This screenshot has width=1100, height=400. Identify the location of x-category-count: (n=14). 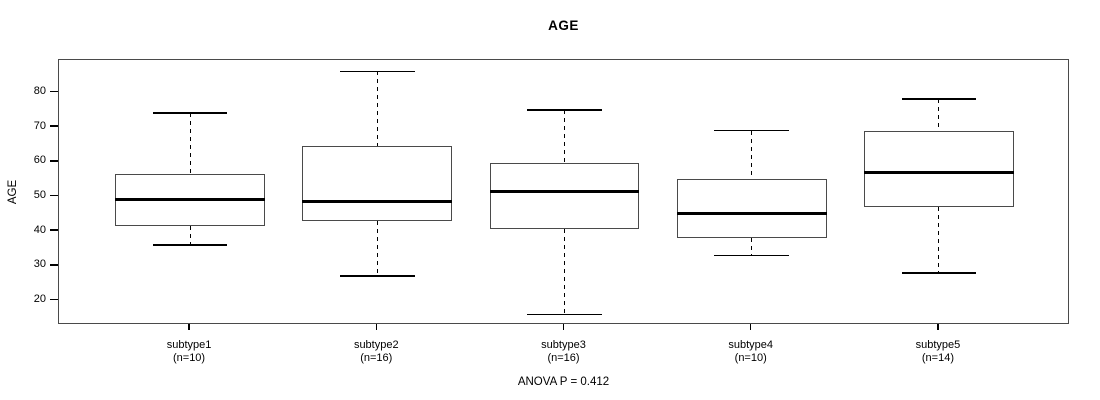
(937, 358).